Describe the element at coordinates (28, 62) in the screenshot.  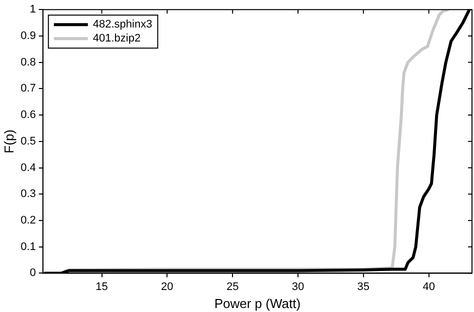
I see `y-tick-label: 0.8` at that location.